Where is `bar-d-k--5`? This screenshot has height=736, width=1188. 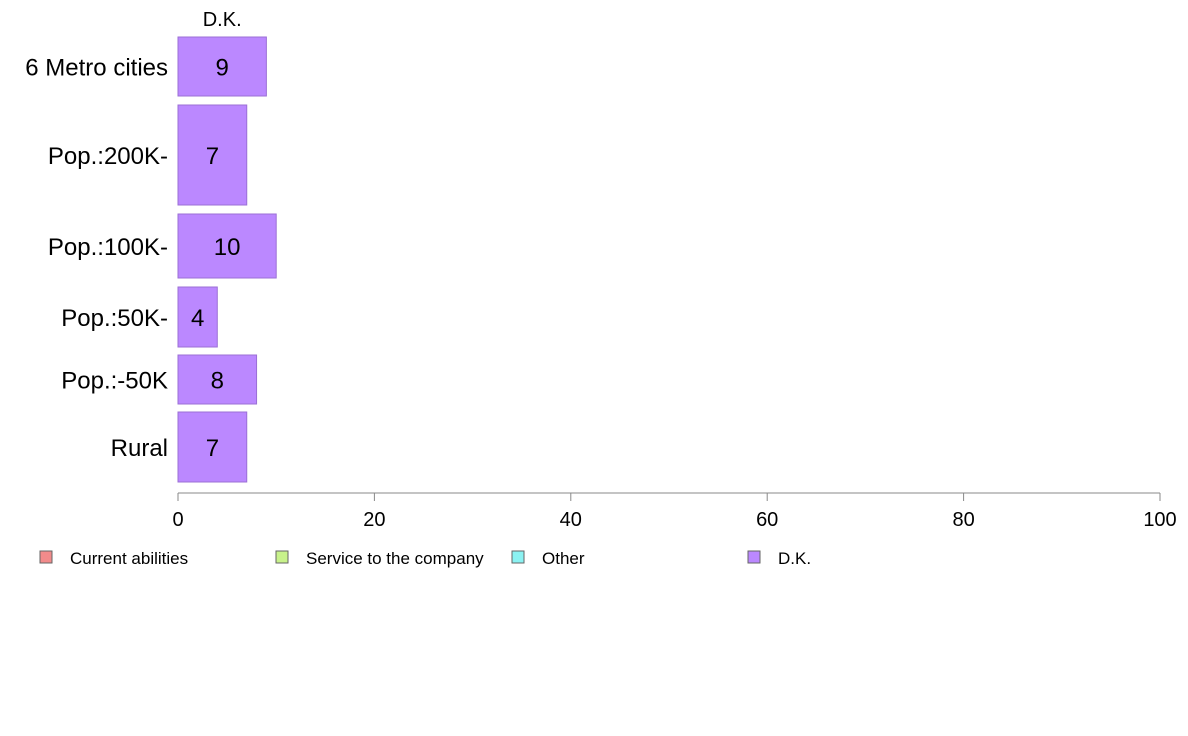
bar-d-k--5 is located at coordinates (217, 379).